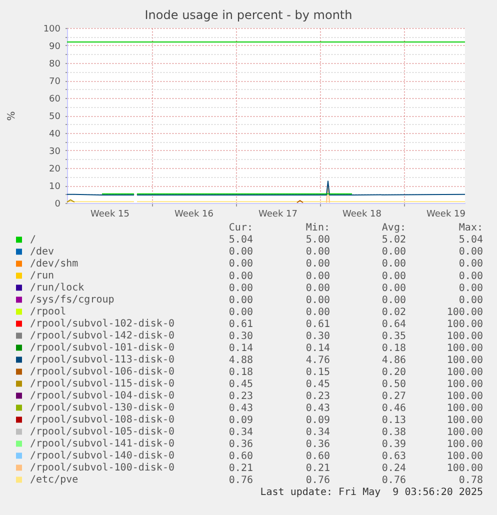 The image size is (497, 515). What do you see at coordinates (394, 384) in the screenshot?
I see `text: 0.50` at bounding box center [394, 384].